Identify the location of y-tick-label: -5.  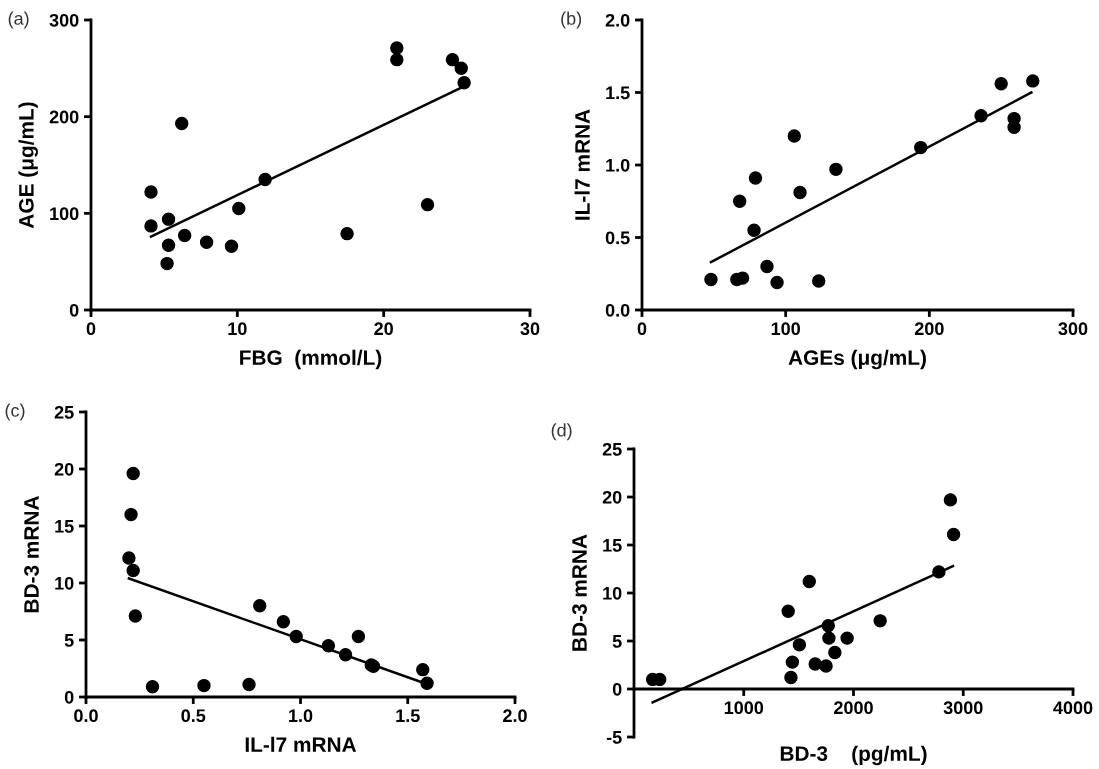
(614, 737).